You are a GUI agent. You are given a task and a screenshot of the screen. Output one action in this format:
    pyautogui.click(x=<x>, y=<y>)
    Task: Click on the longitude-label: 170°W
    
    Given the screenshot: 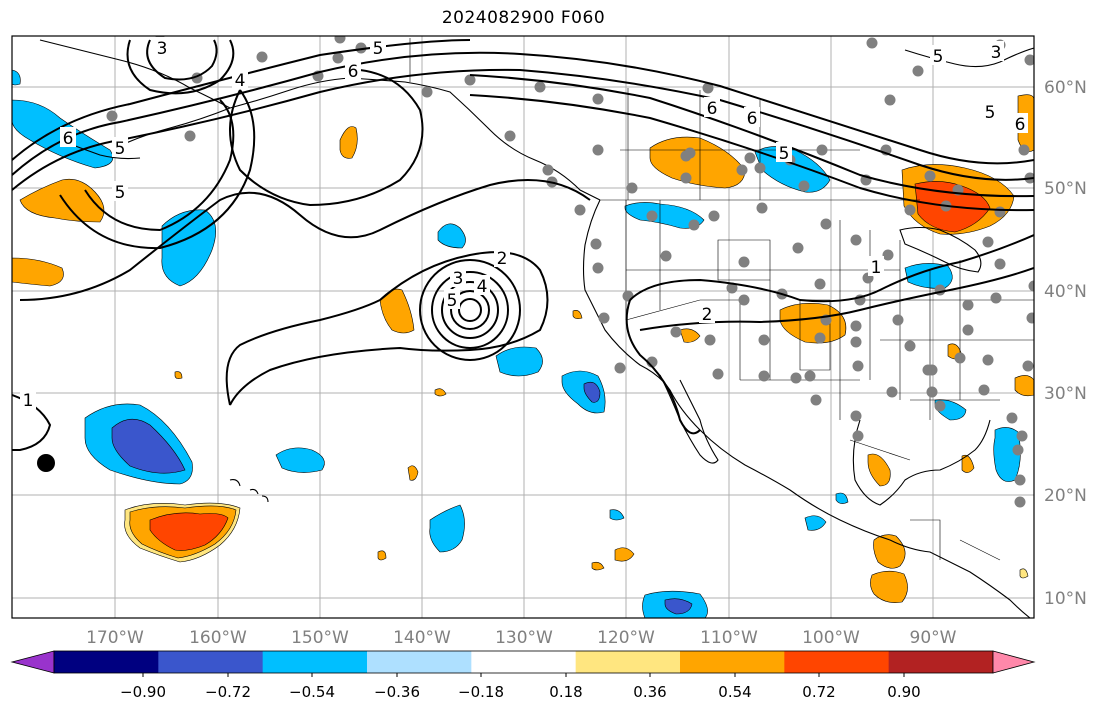 What is the action you would take?
    pyautogui.click(x=115, y=638)
    